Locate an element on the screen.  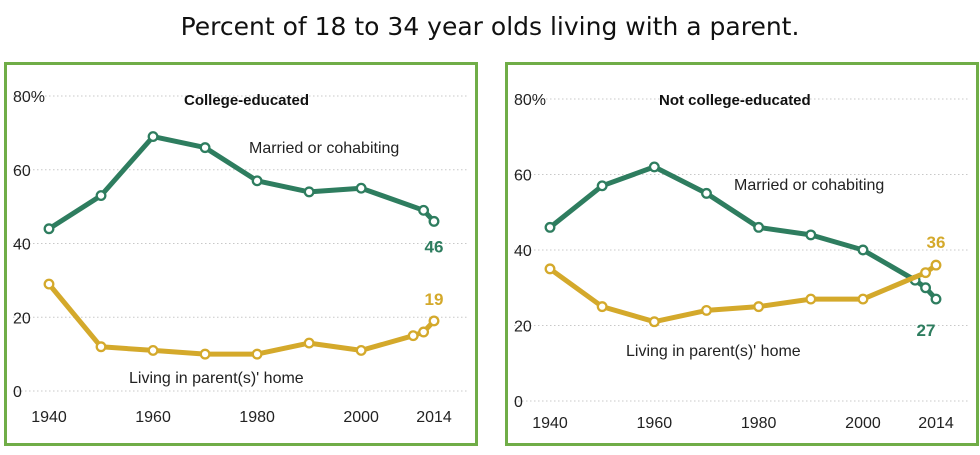
chart-subtitle: College-educated is located at coordinates (246, 100).